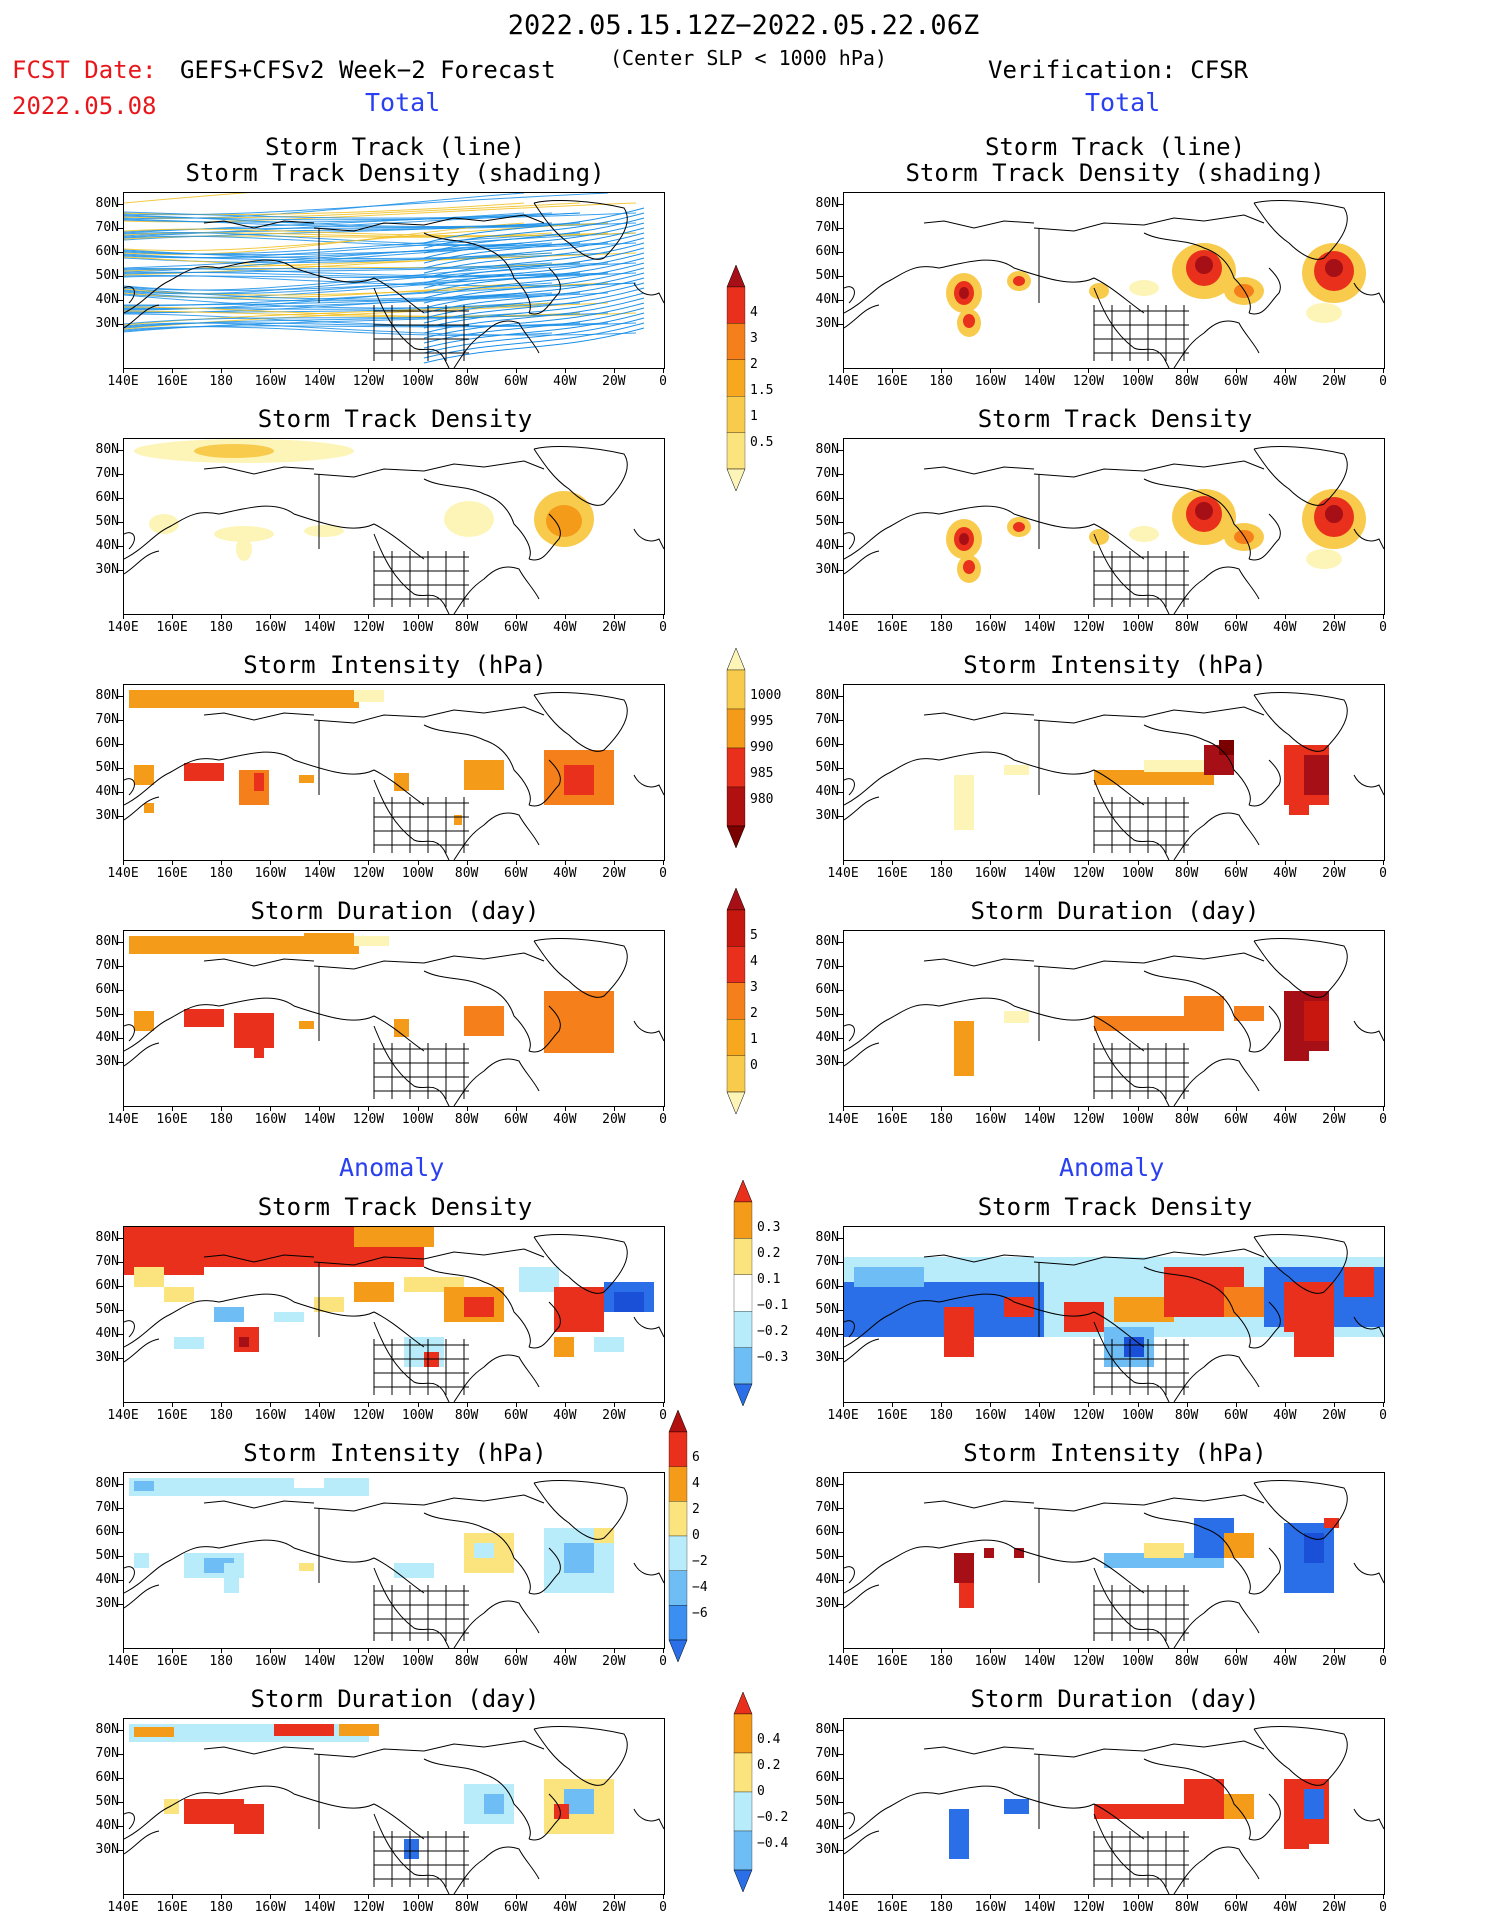 The width and height of the screenshot is (1487, 1925). What do you see at coordinates (368, 70) in the screenshot?
I see `product-label: GEFS+CFSv2 Week−2 Forecast` at bounding box center [368, 70].